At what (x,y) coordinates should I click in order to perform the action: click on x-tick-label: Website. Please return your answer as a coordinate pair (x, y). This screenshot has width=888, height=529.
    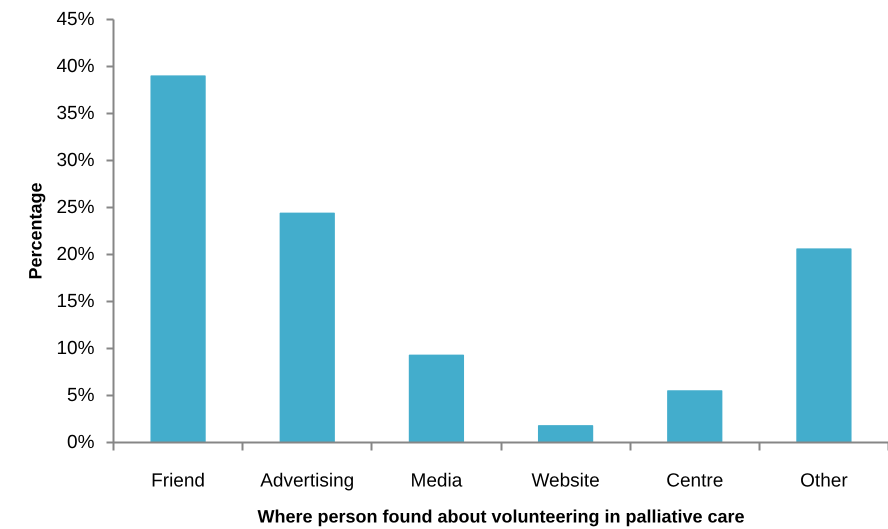
    Looking at the image, I should click on (565, 481).